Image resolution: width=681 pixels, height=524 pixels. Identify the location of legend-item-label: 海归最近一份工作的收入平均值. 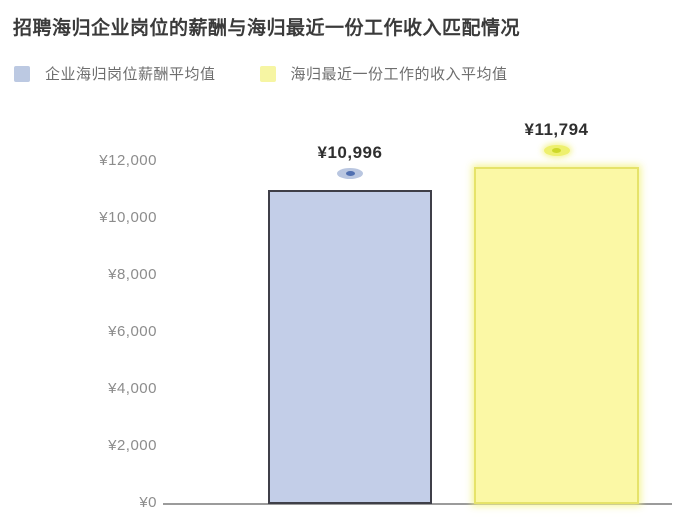
(399, 74).